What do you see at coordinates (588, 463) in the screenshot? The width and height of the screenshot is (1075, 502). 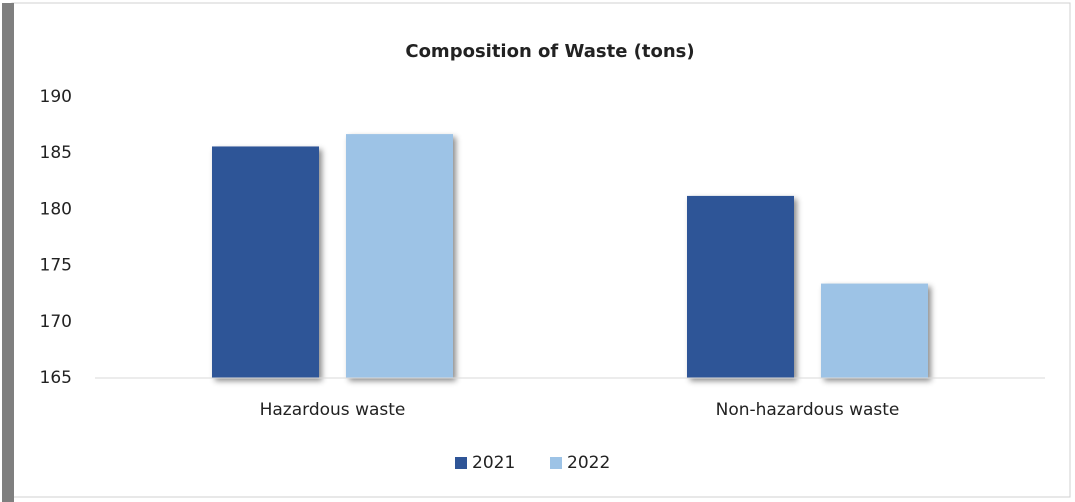 I see `legend-label: 2022` at bounding box center [588, 463].